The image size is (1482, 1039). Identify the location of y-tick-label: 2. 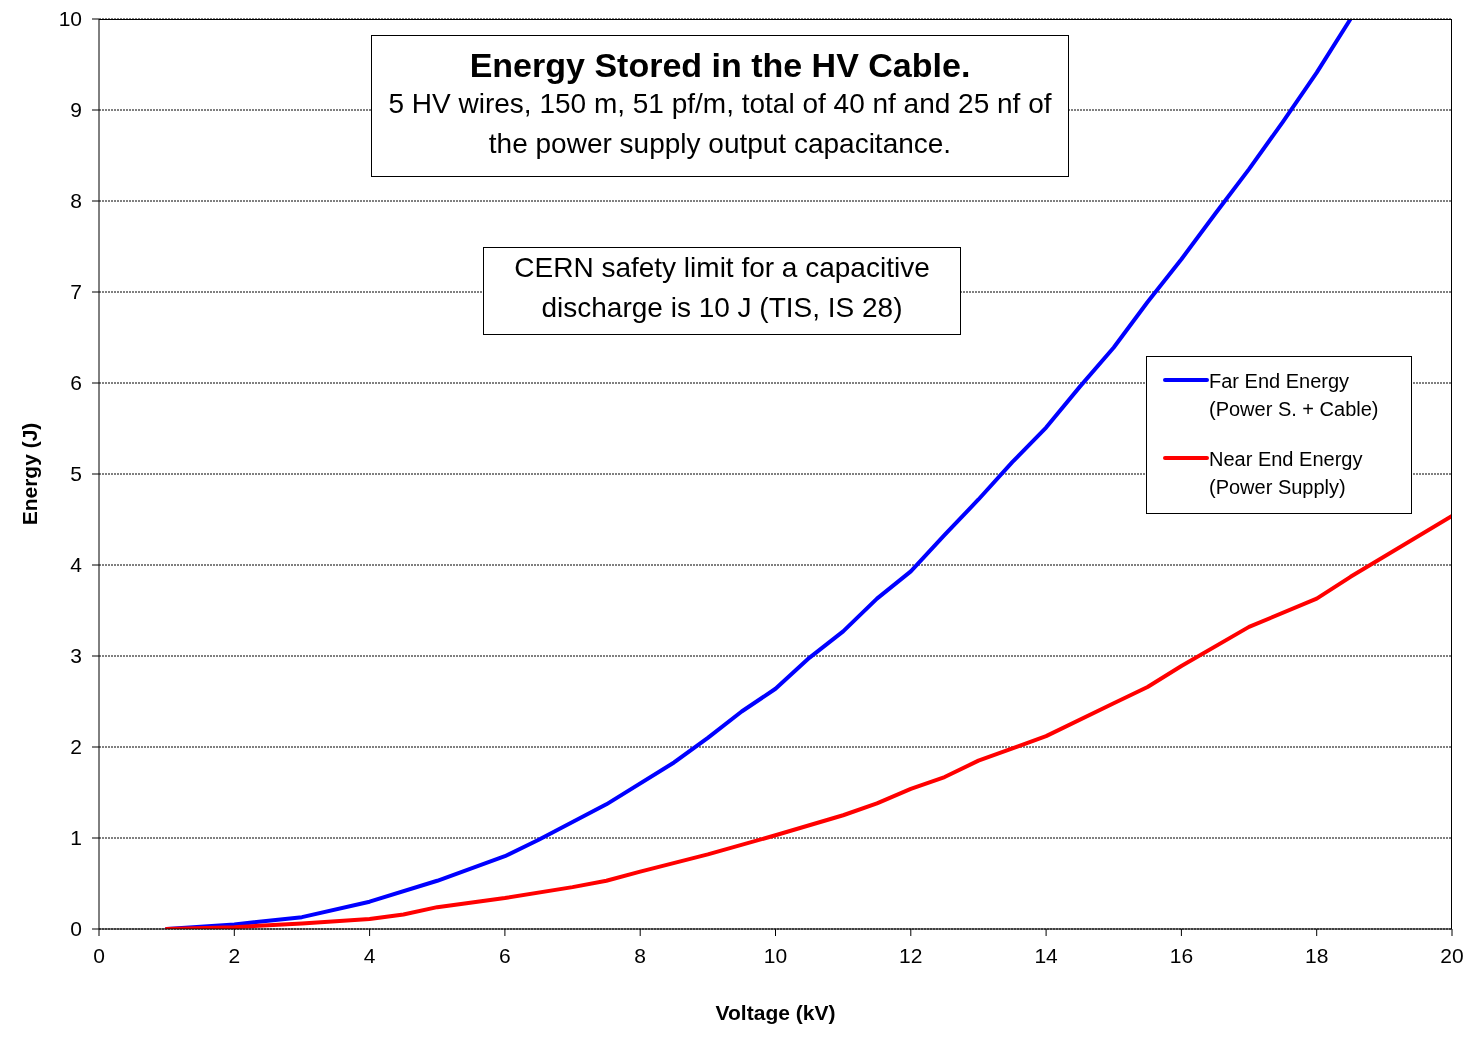
(76, 747).